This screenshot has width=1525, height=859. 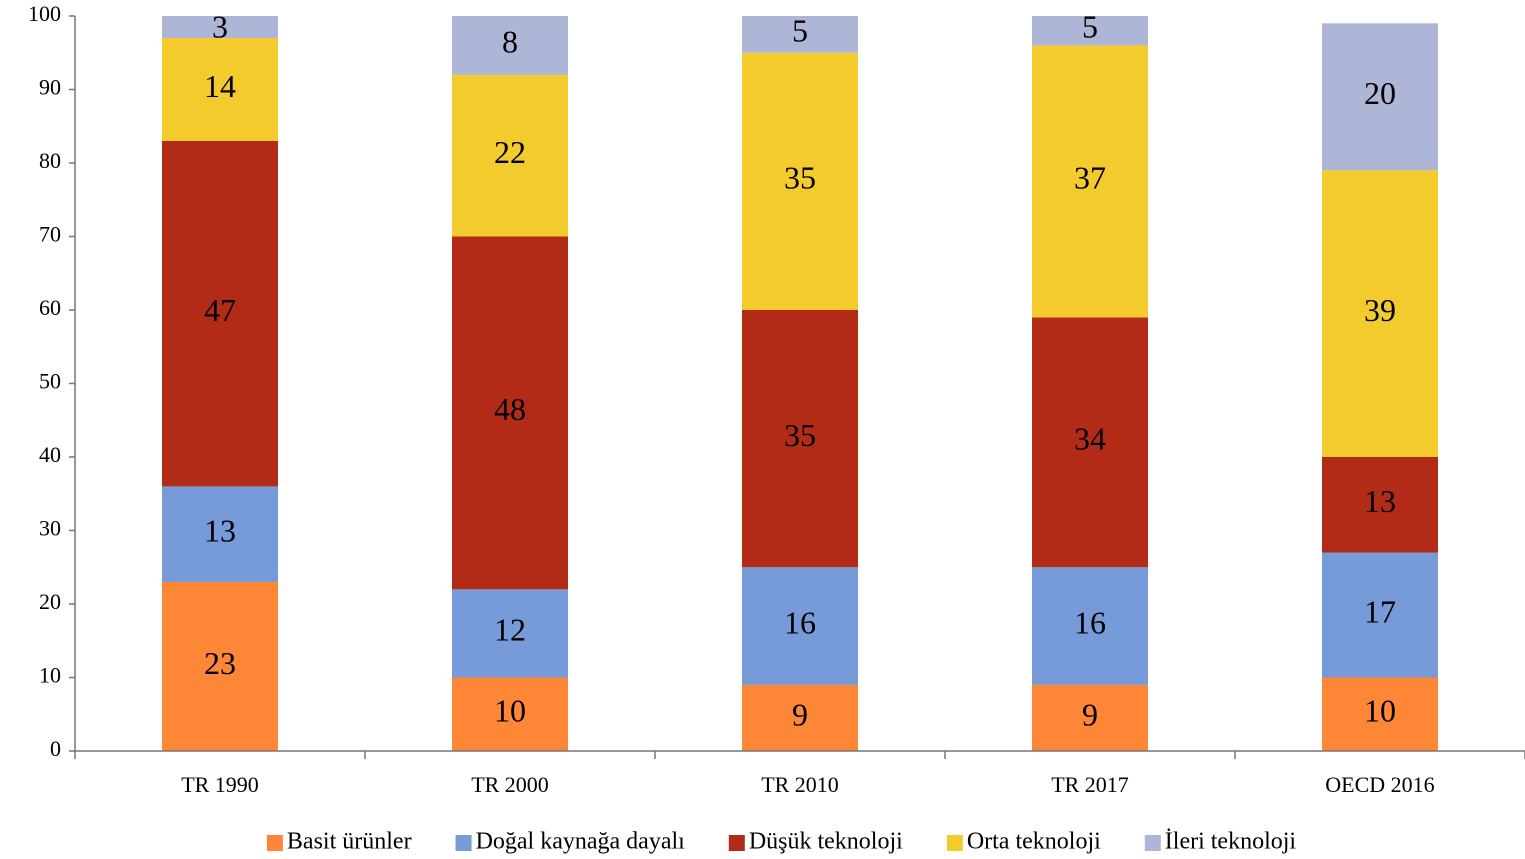 I want to click on x-tick-label: TR 2017, so click(x=1090, y=784).